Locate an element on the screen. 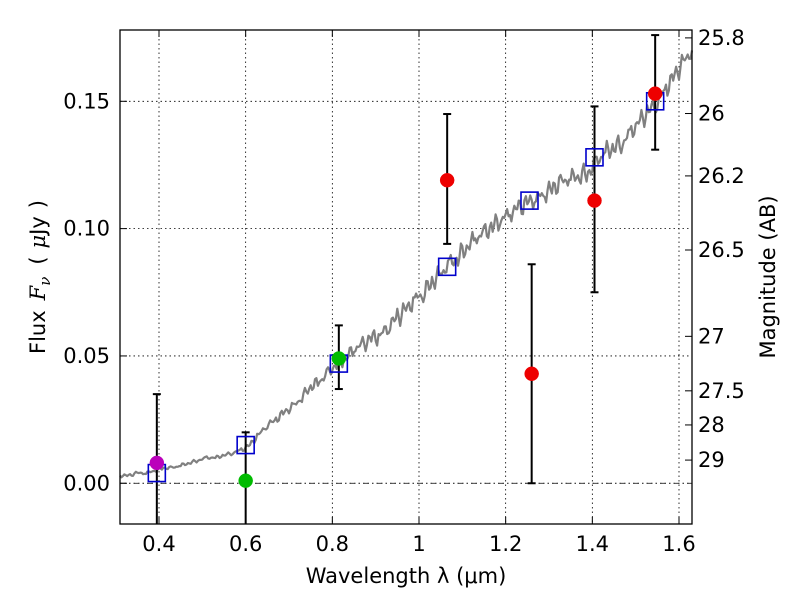  y-axis-title-paren-open: ( is located at coordinates (38, 260).